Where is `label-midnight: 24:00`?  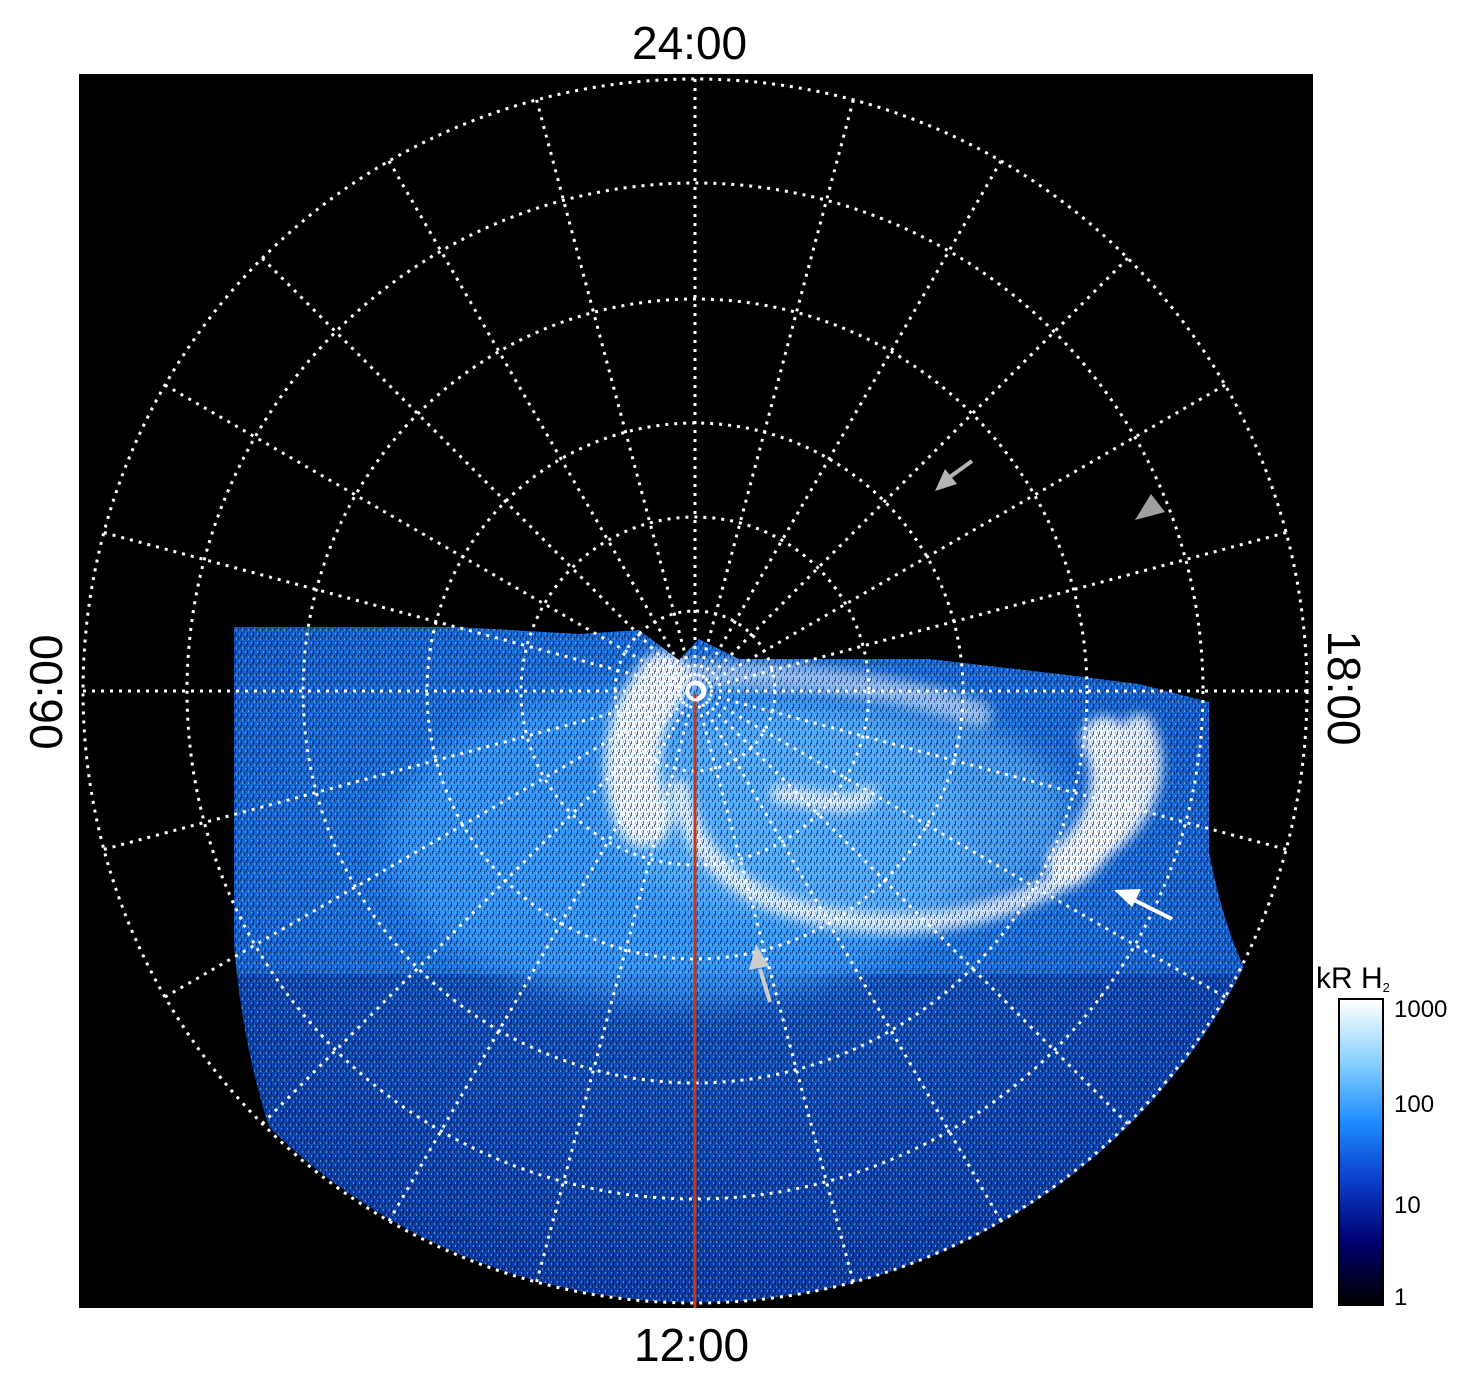 label-midnight: 24:00 is located at coordinates (690, 43).